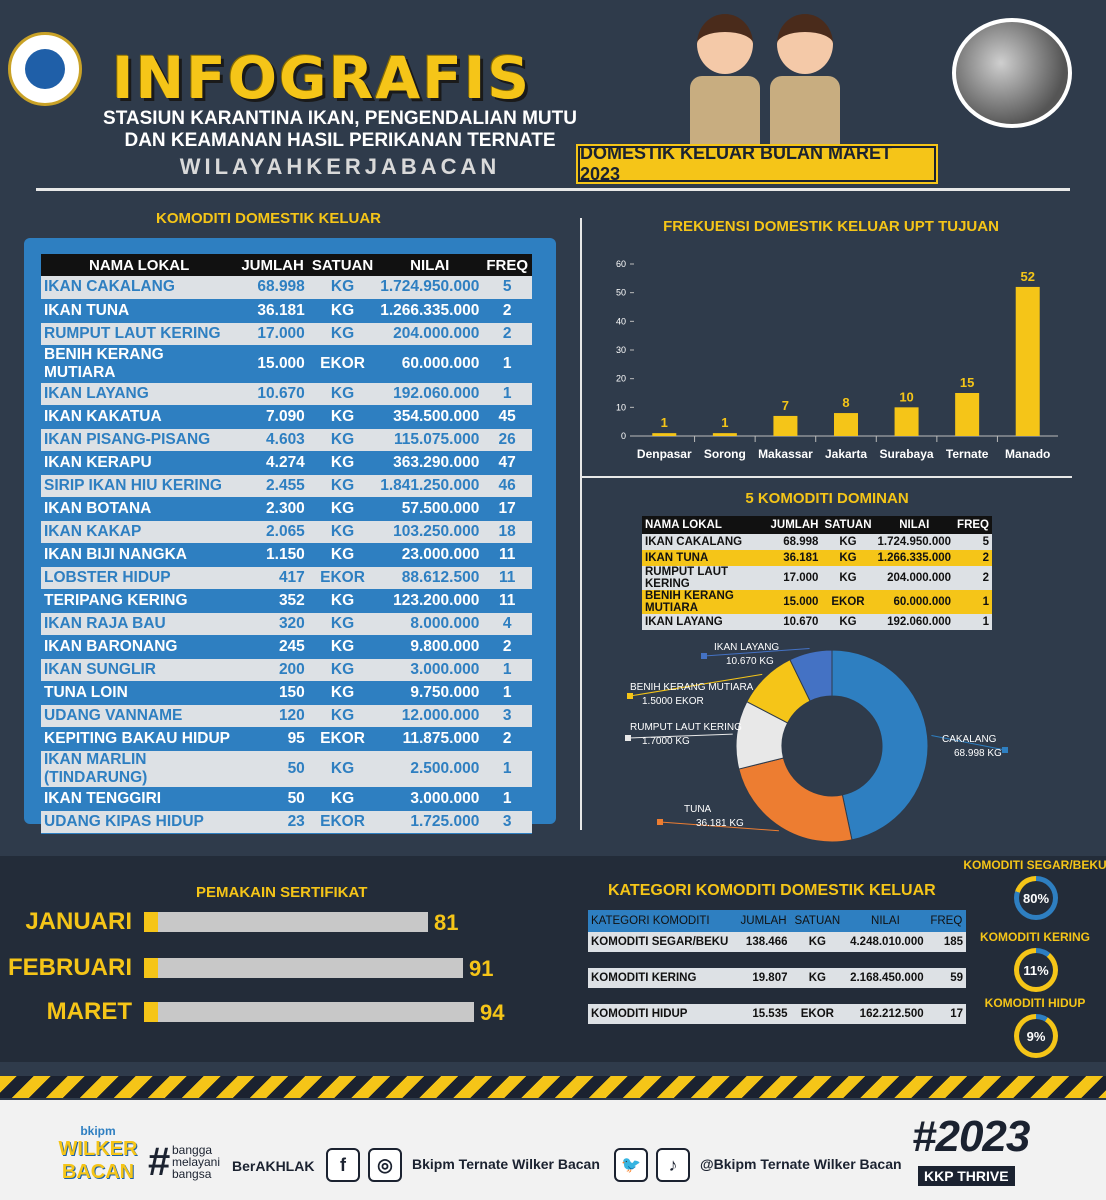 The height and width of the screenshot is (1200, 1106). I want to click on table-row: IKAN MARLIN (TINDARUNG) 50 KG 2.500.000 1, so click(286, 769).